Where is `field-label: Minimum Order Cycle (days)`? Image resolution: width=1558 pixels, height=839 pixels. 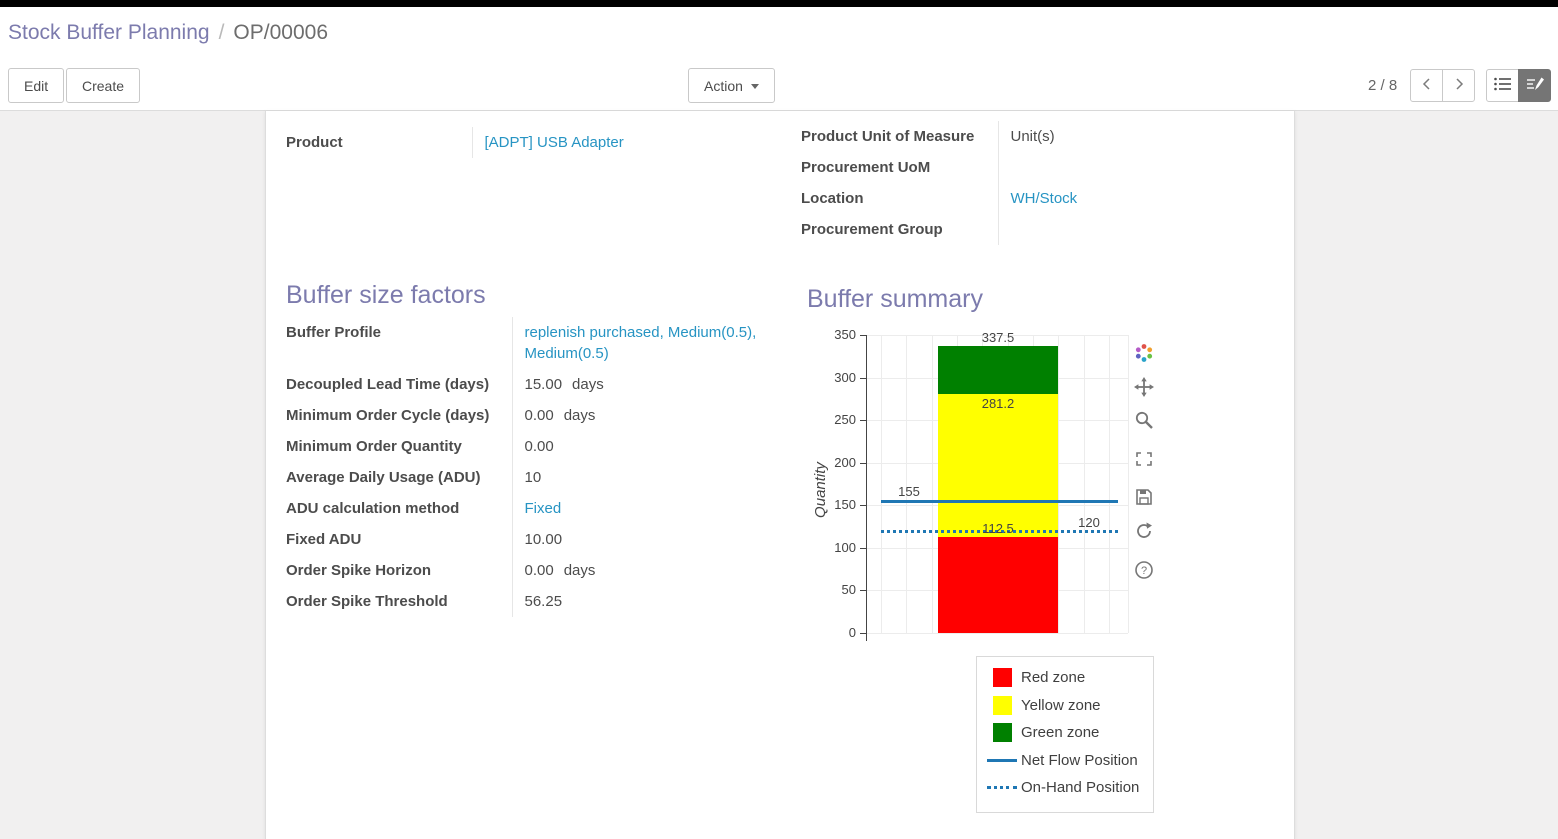 field-label: Minimum Order Cycle (days) is located at coordinates (388, 415).